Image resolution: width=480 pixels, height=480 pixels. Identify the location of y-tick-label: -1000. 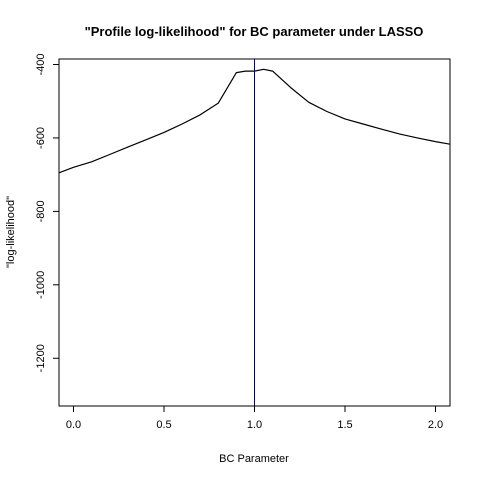
(41, 285).